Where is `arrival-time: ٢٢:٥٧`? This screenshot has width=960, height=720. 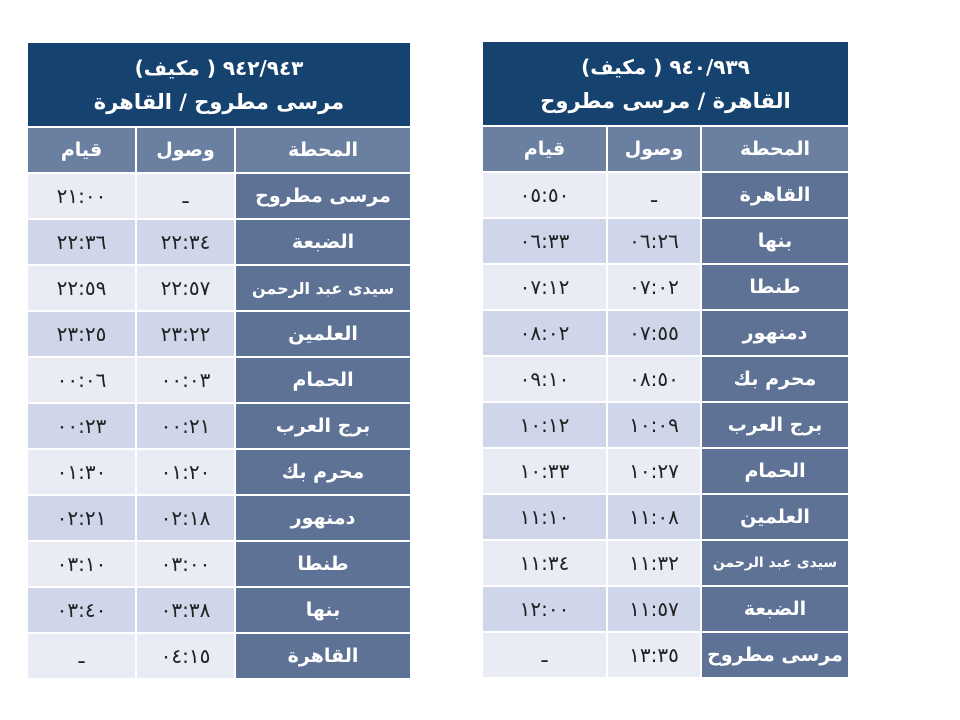 arrival-time: ٢٢:٥٧ is located at coordinates (185, 288).